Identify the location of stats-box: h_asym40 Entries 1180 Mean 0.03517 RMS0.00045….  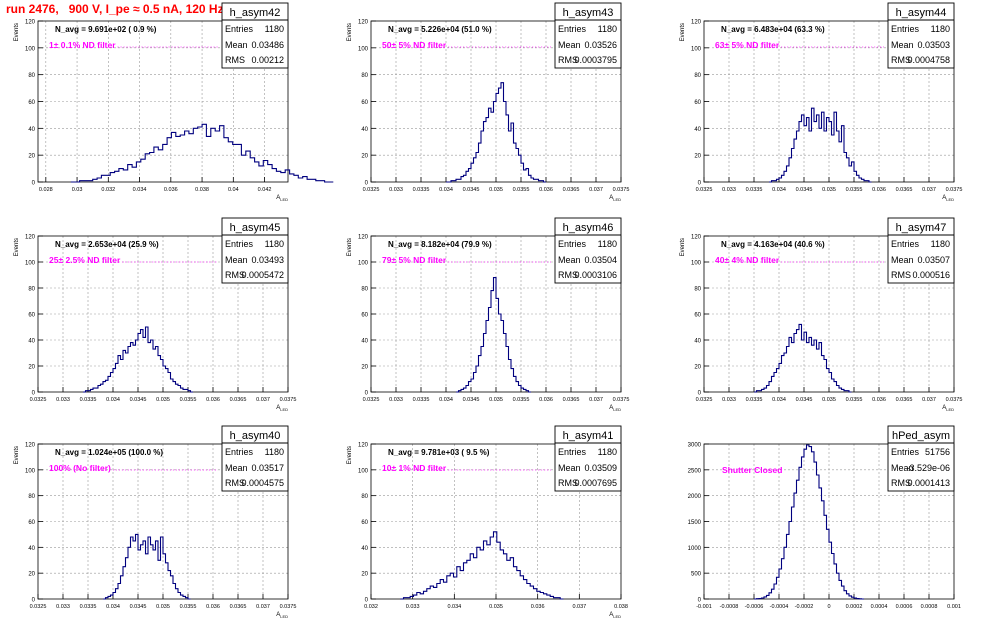
(255, 458).